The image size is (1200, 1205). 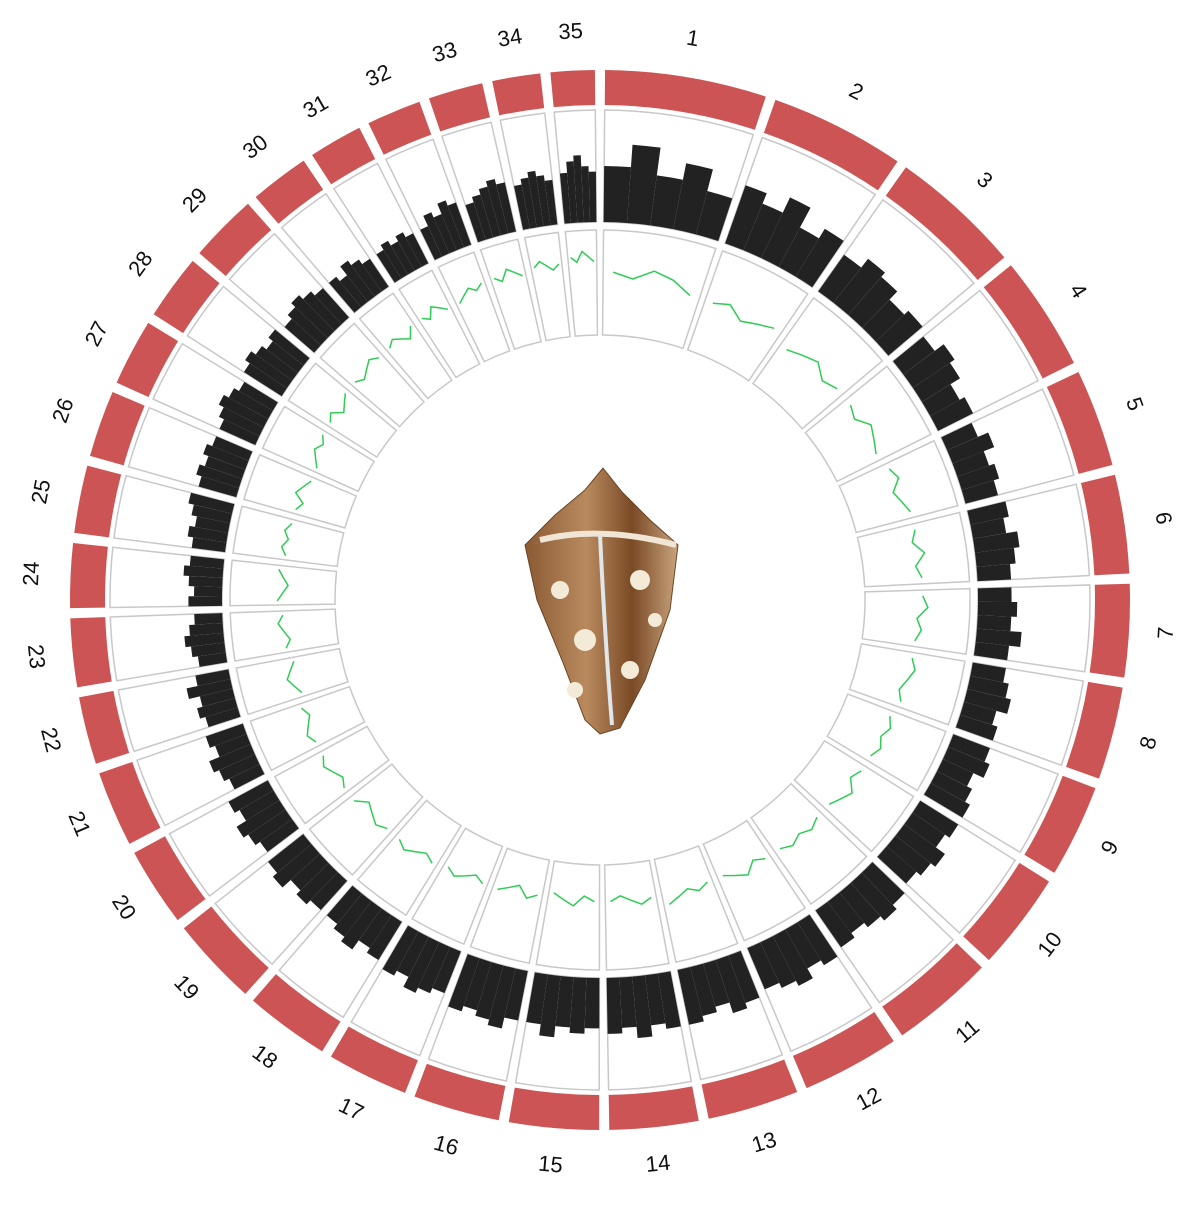 What do you see at coordinates (764, 1142) in the screenshot?
I see `chromosome-label: 13` at bounding box center [764, 1142].